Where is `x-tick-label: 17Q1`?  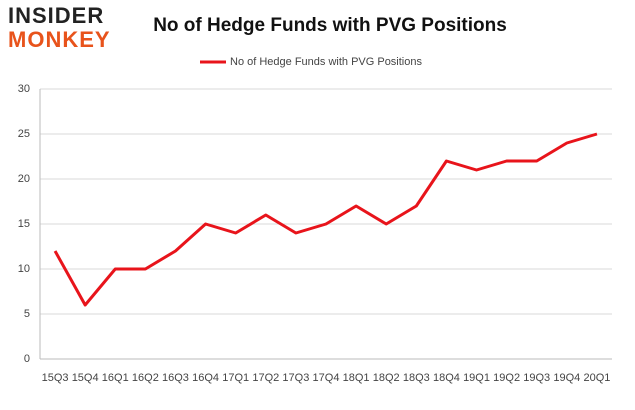 x-tick-label: 17Q1 is located at coordinates (235, 378).